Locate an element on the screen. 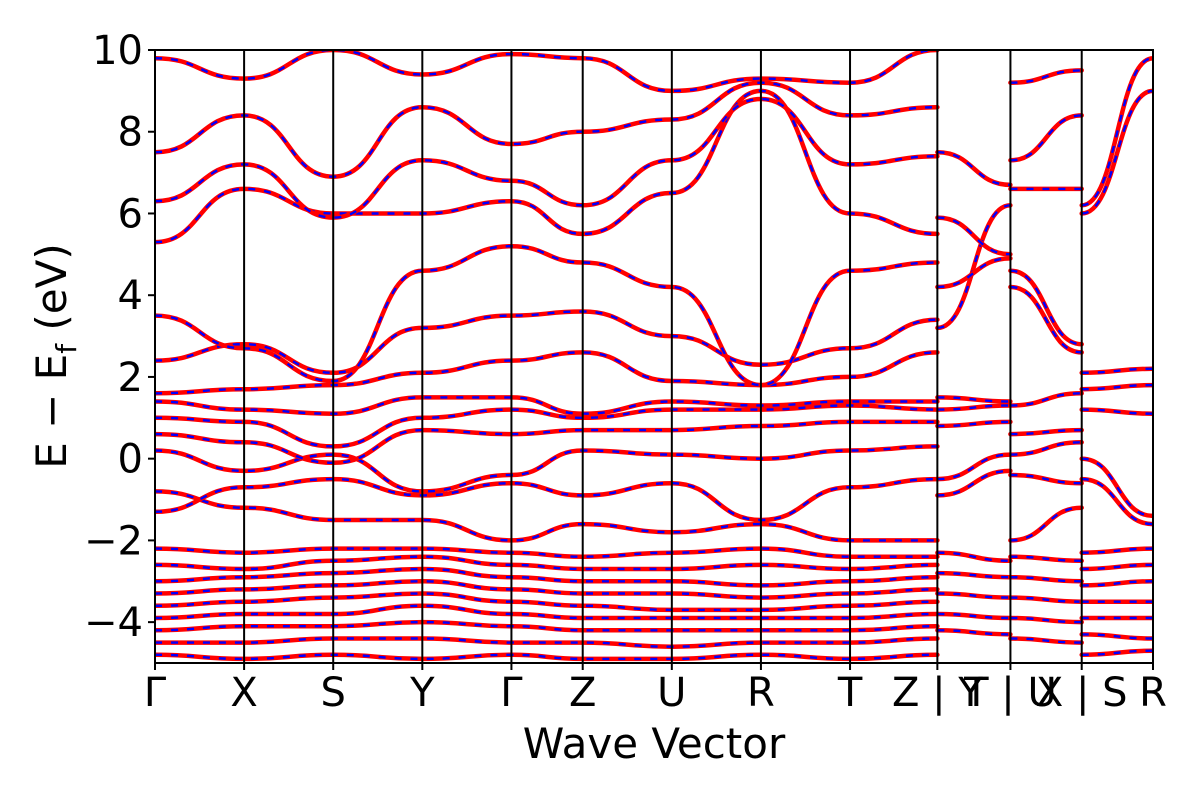 Image resolution: width=1200 pixels, height=800 pixels. x-tick-label-10: T | U is located at coordinates (1010, 693).